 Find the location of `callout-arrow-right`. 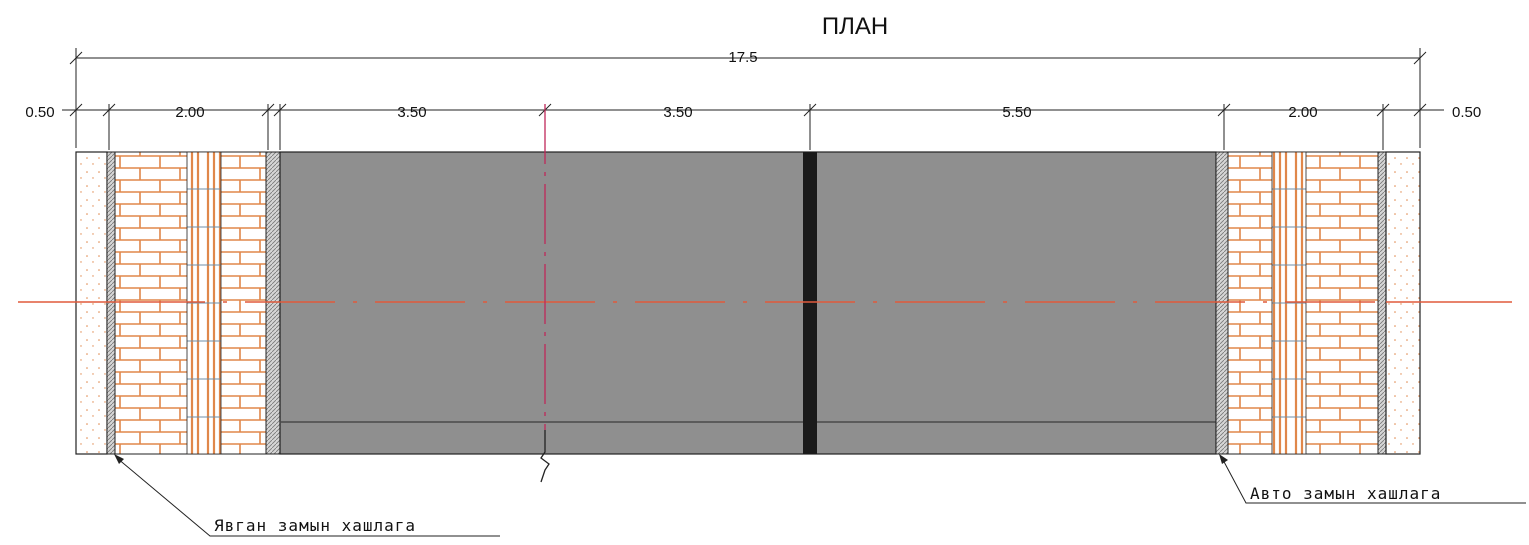

callout-arrow-right is located at coordinates (1223, 459).